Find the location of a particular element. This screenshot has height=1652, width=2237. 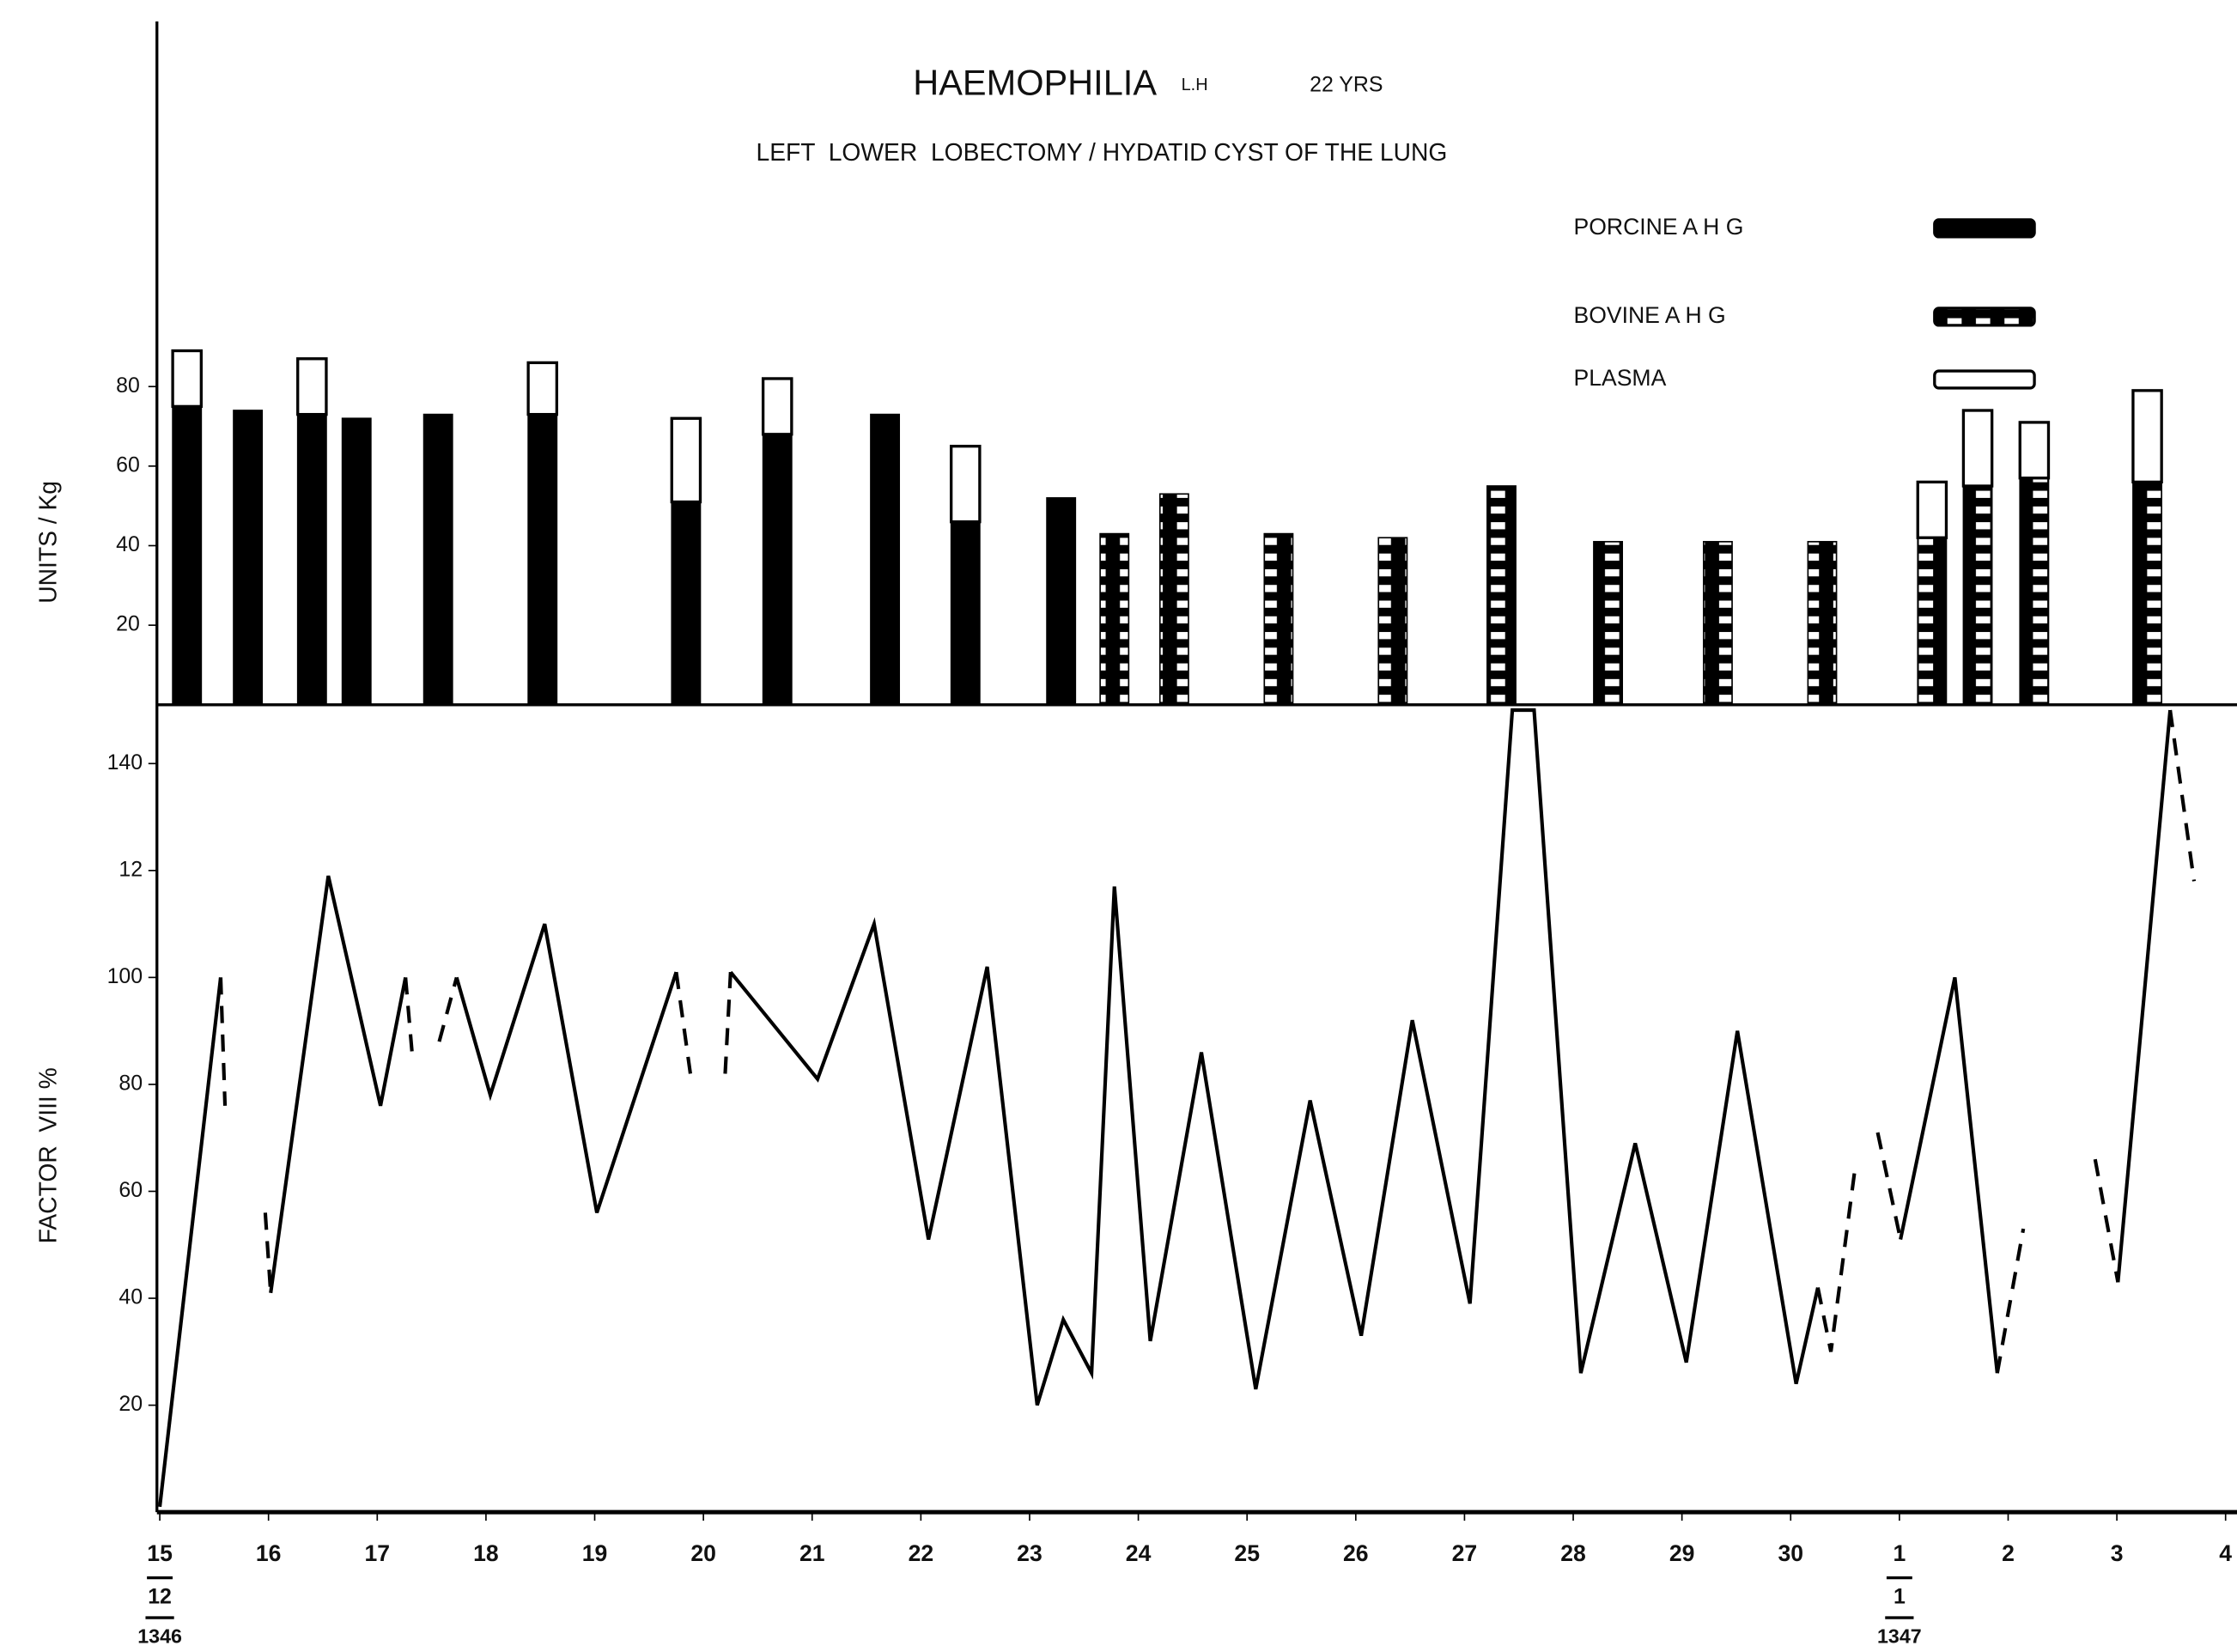

x-tick-label: 18 is located at coordinates (486, 1553).